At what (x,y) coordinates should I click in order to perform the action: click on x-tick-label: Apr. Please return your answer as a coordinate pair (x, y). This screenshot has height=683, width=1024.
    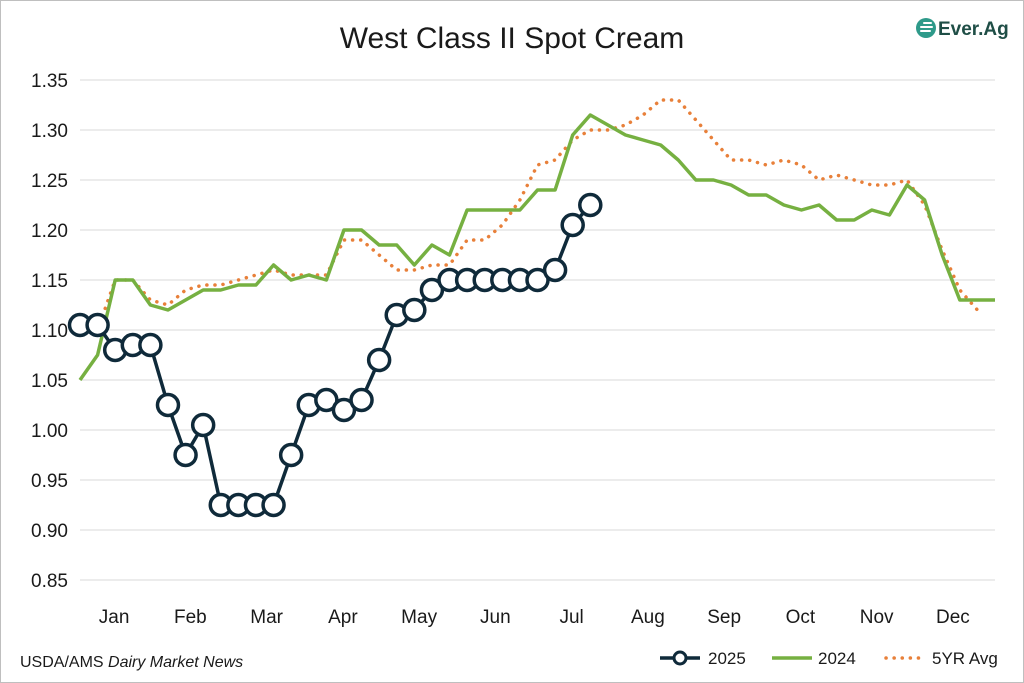
    Looking at the image, I should click on (343, 617).